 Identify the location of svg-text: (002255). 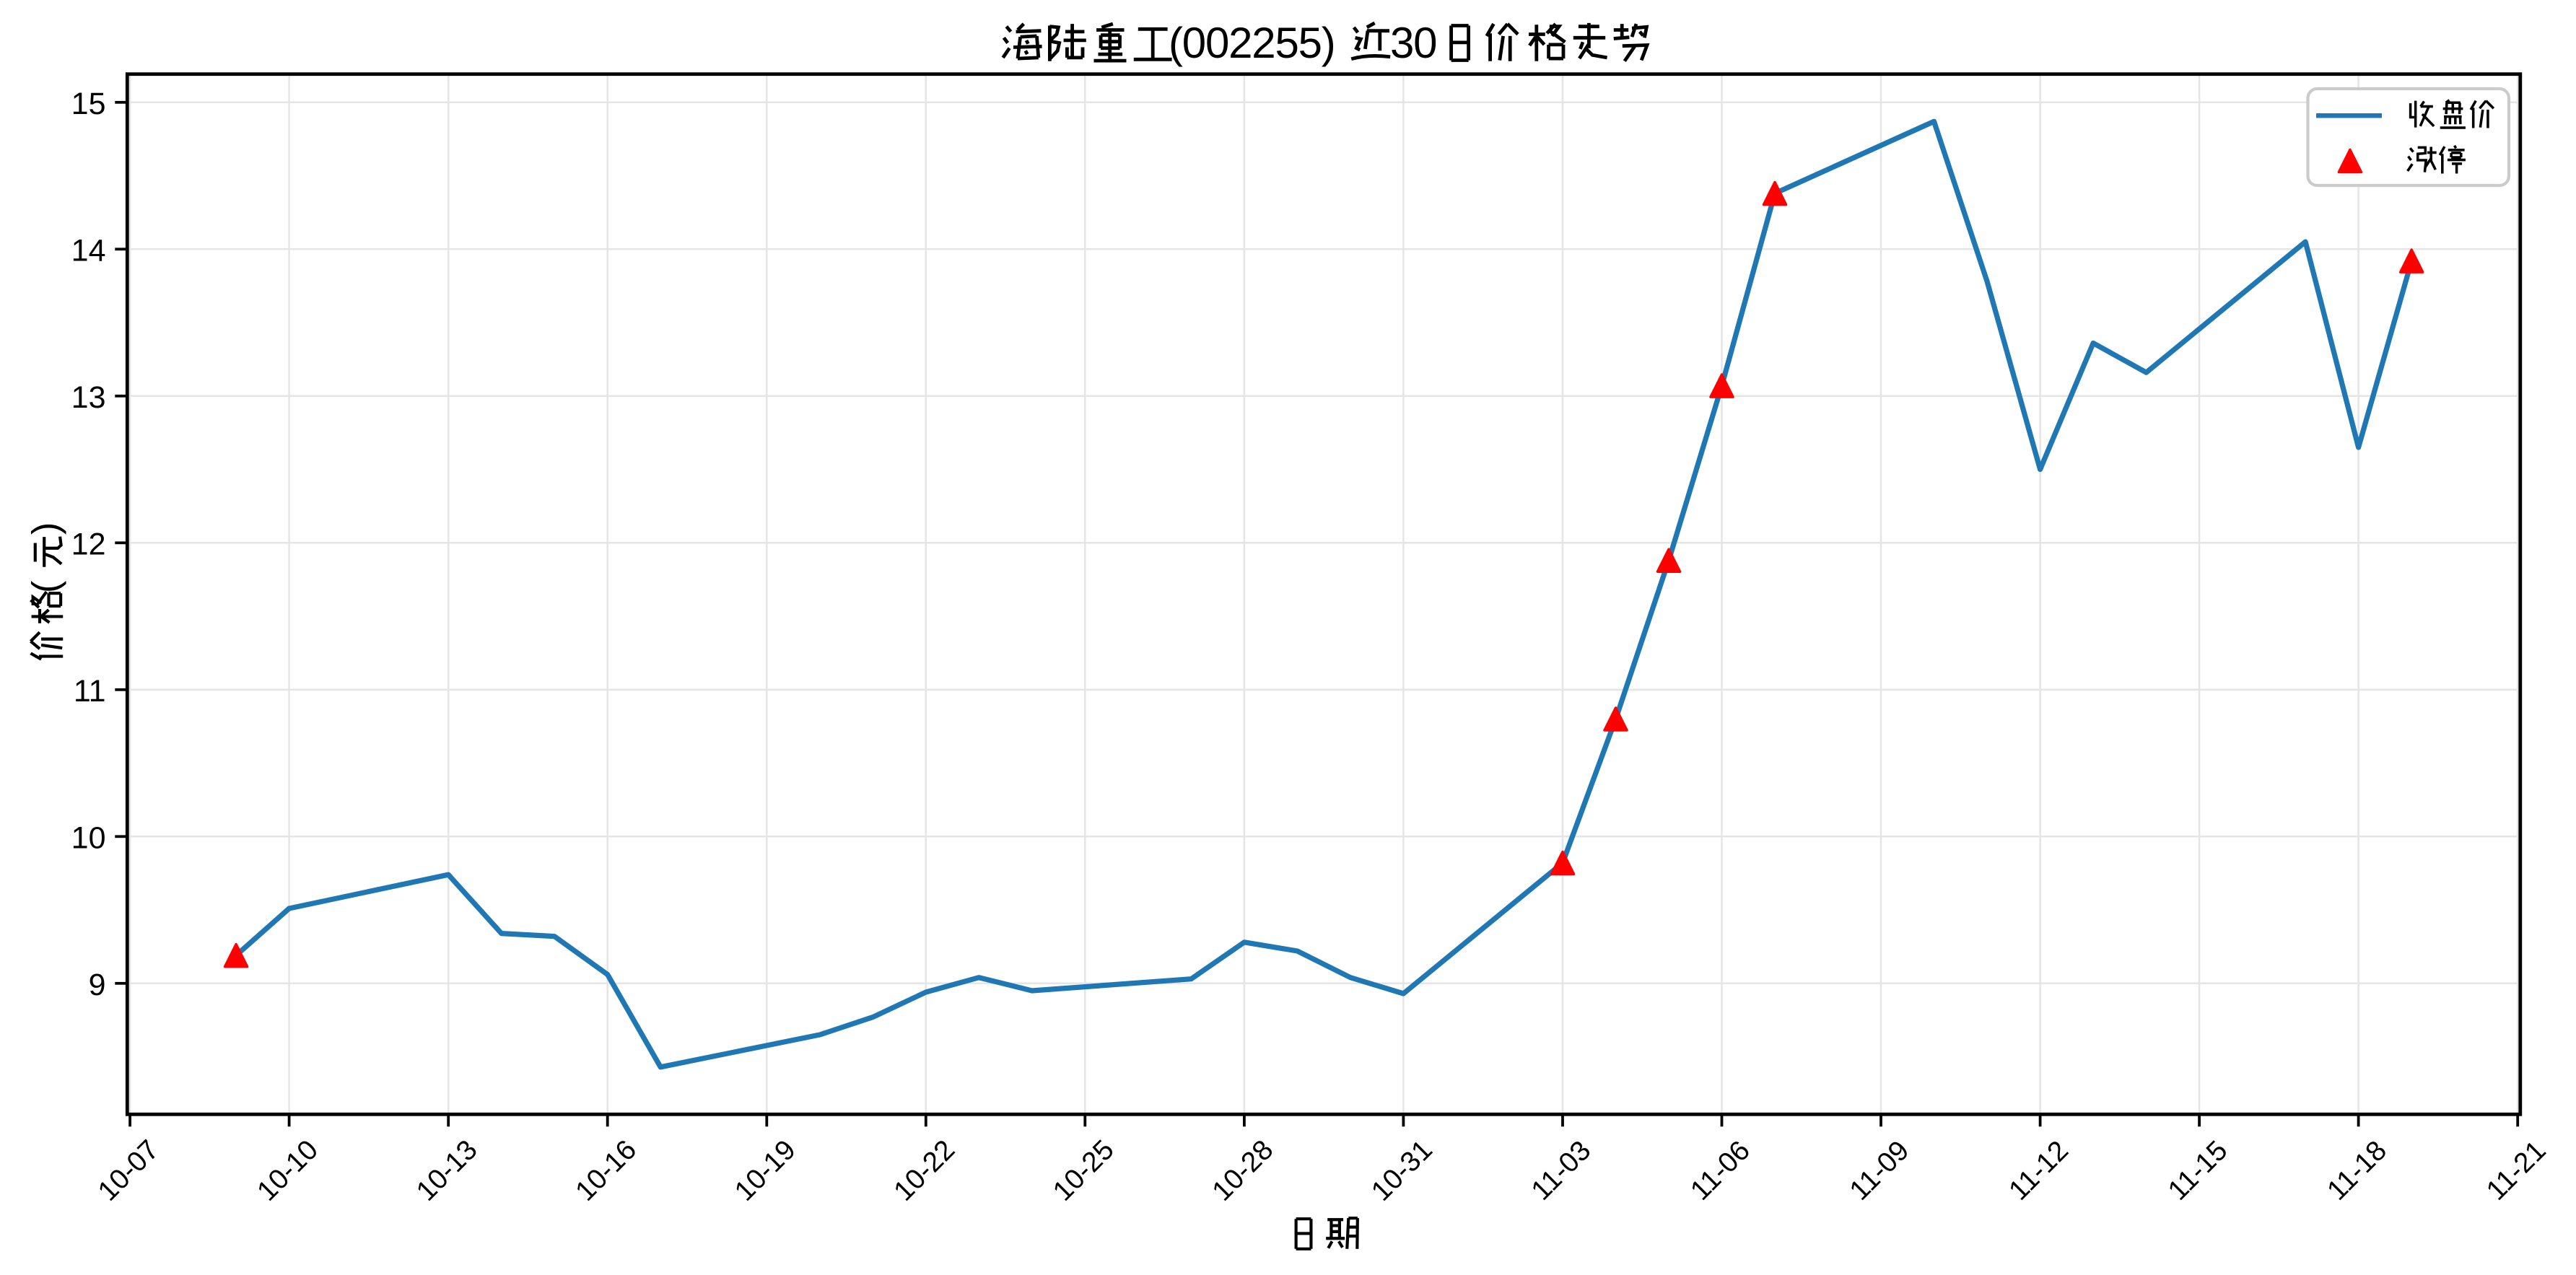
(1252, 43).